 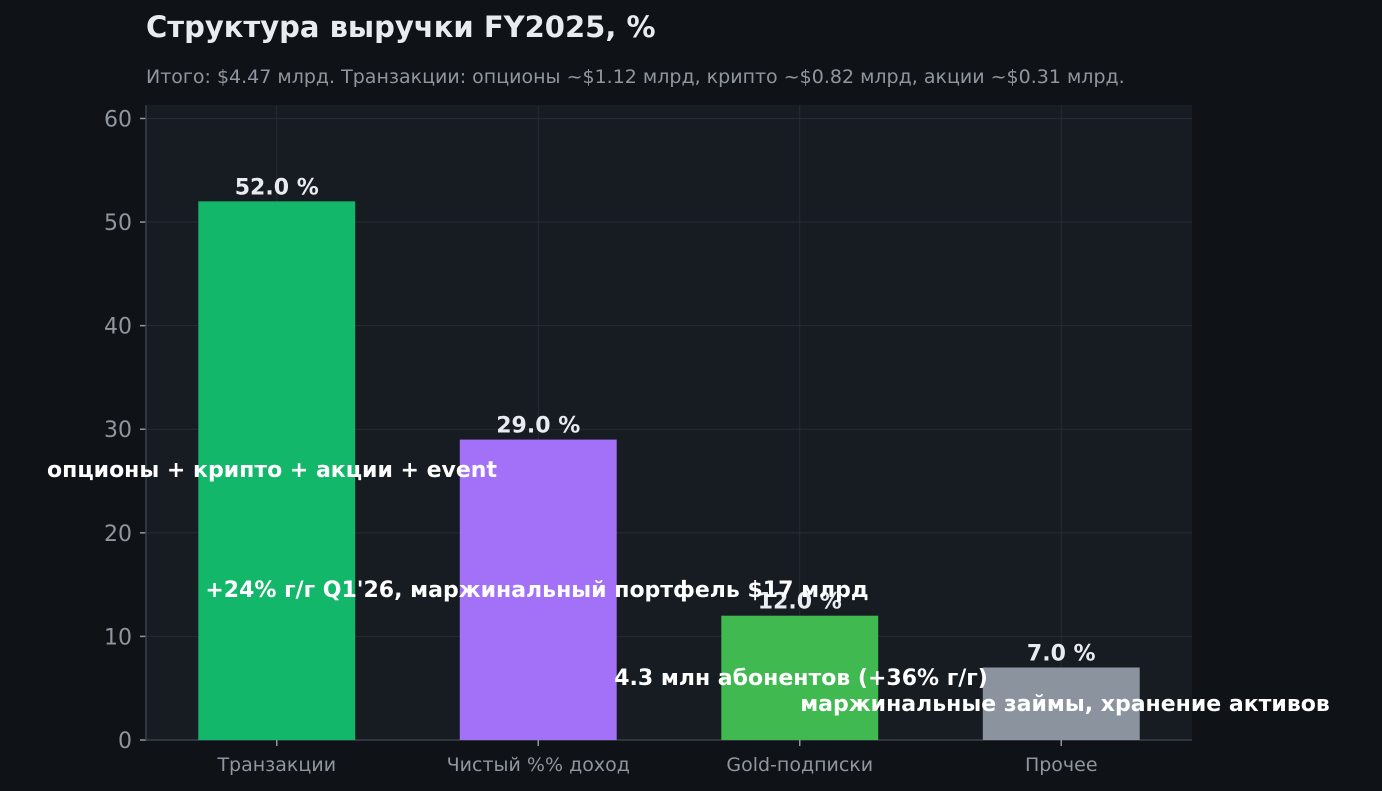 What do you see at coordinates (276, 765) in the screenshot?
I see `x-tick-label: Транзакции` at bounding box center [276, 765].